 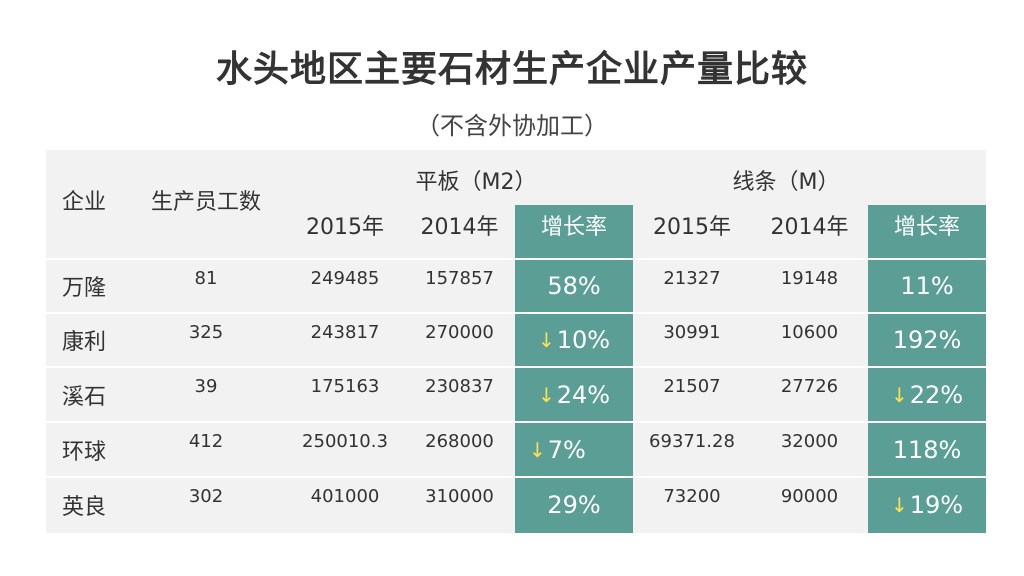 I want to click on row-company: 环球, so click(x=84, y=452).